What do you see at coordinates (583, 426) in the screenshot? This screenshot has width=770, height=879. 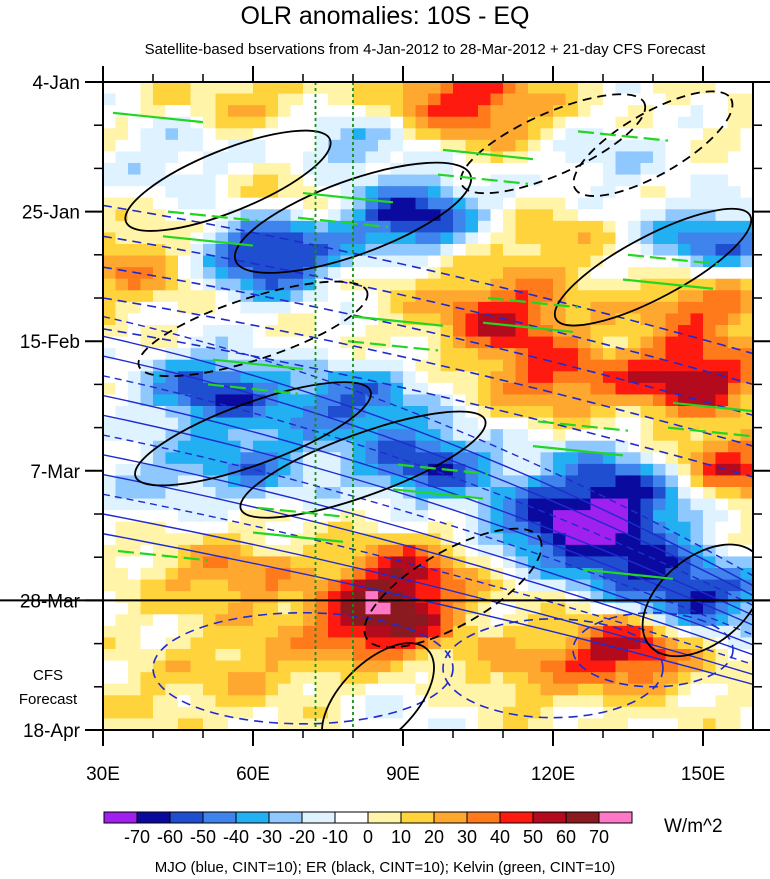 I see `kelvin-contour` at bounding box center [583, 426].